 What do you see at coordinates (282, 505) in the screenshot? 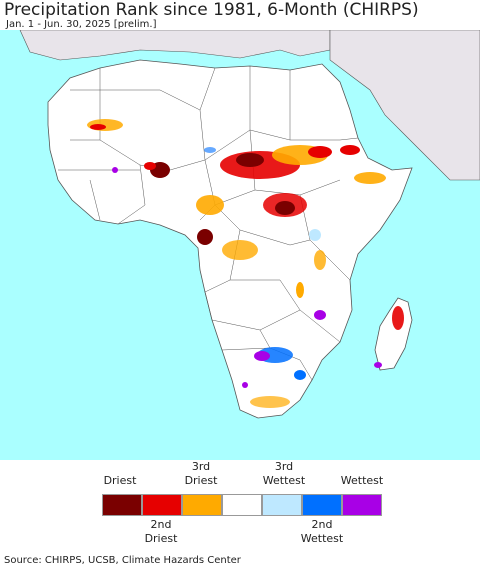
I see `legend-swatch-3rd-wettest` at bounding box center [282, 505].